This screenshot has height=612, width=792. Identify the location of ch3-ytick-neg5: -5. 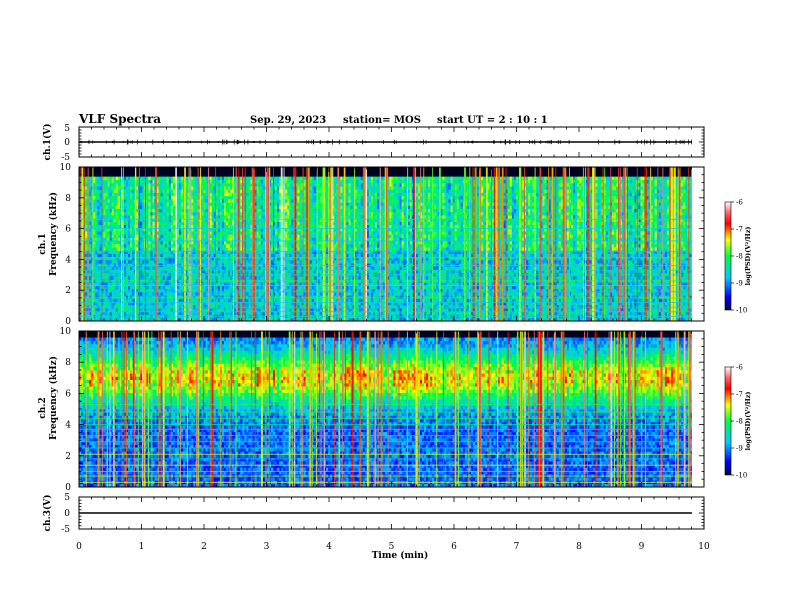
(65, 530).